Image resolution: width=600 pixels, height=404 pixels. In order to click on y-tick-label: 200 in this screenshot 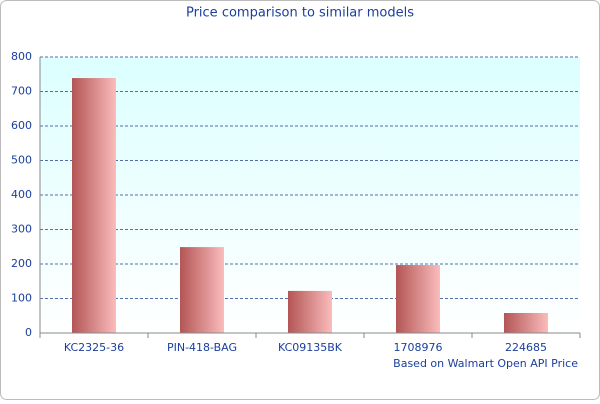, I will do `click(21, 263)`.